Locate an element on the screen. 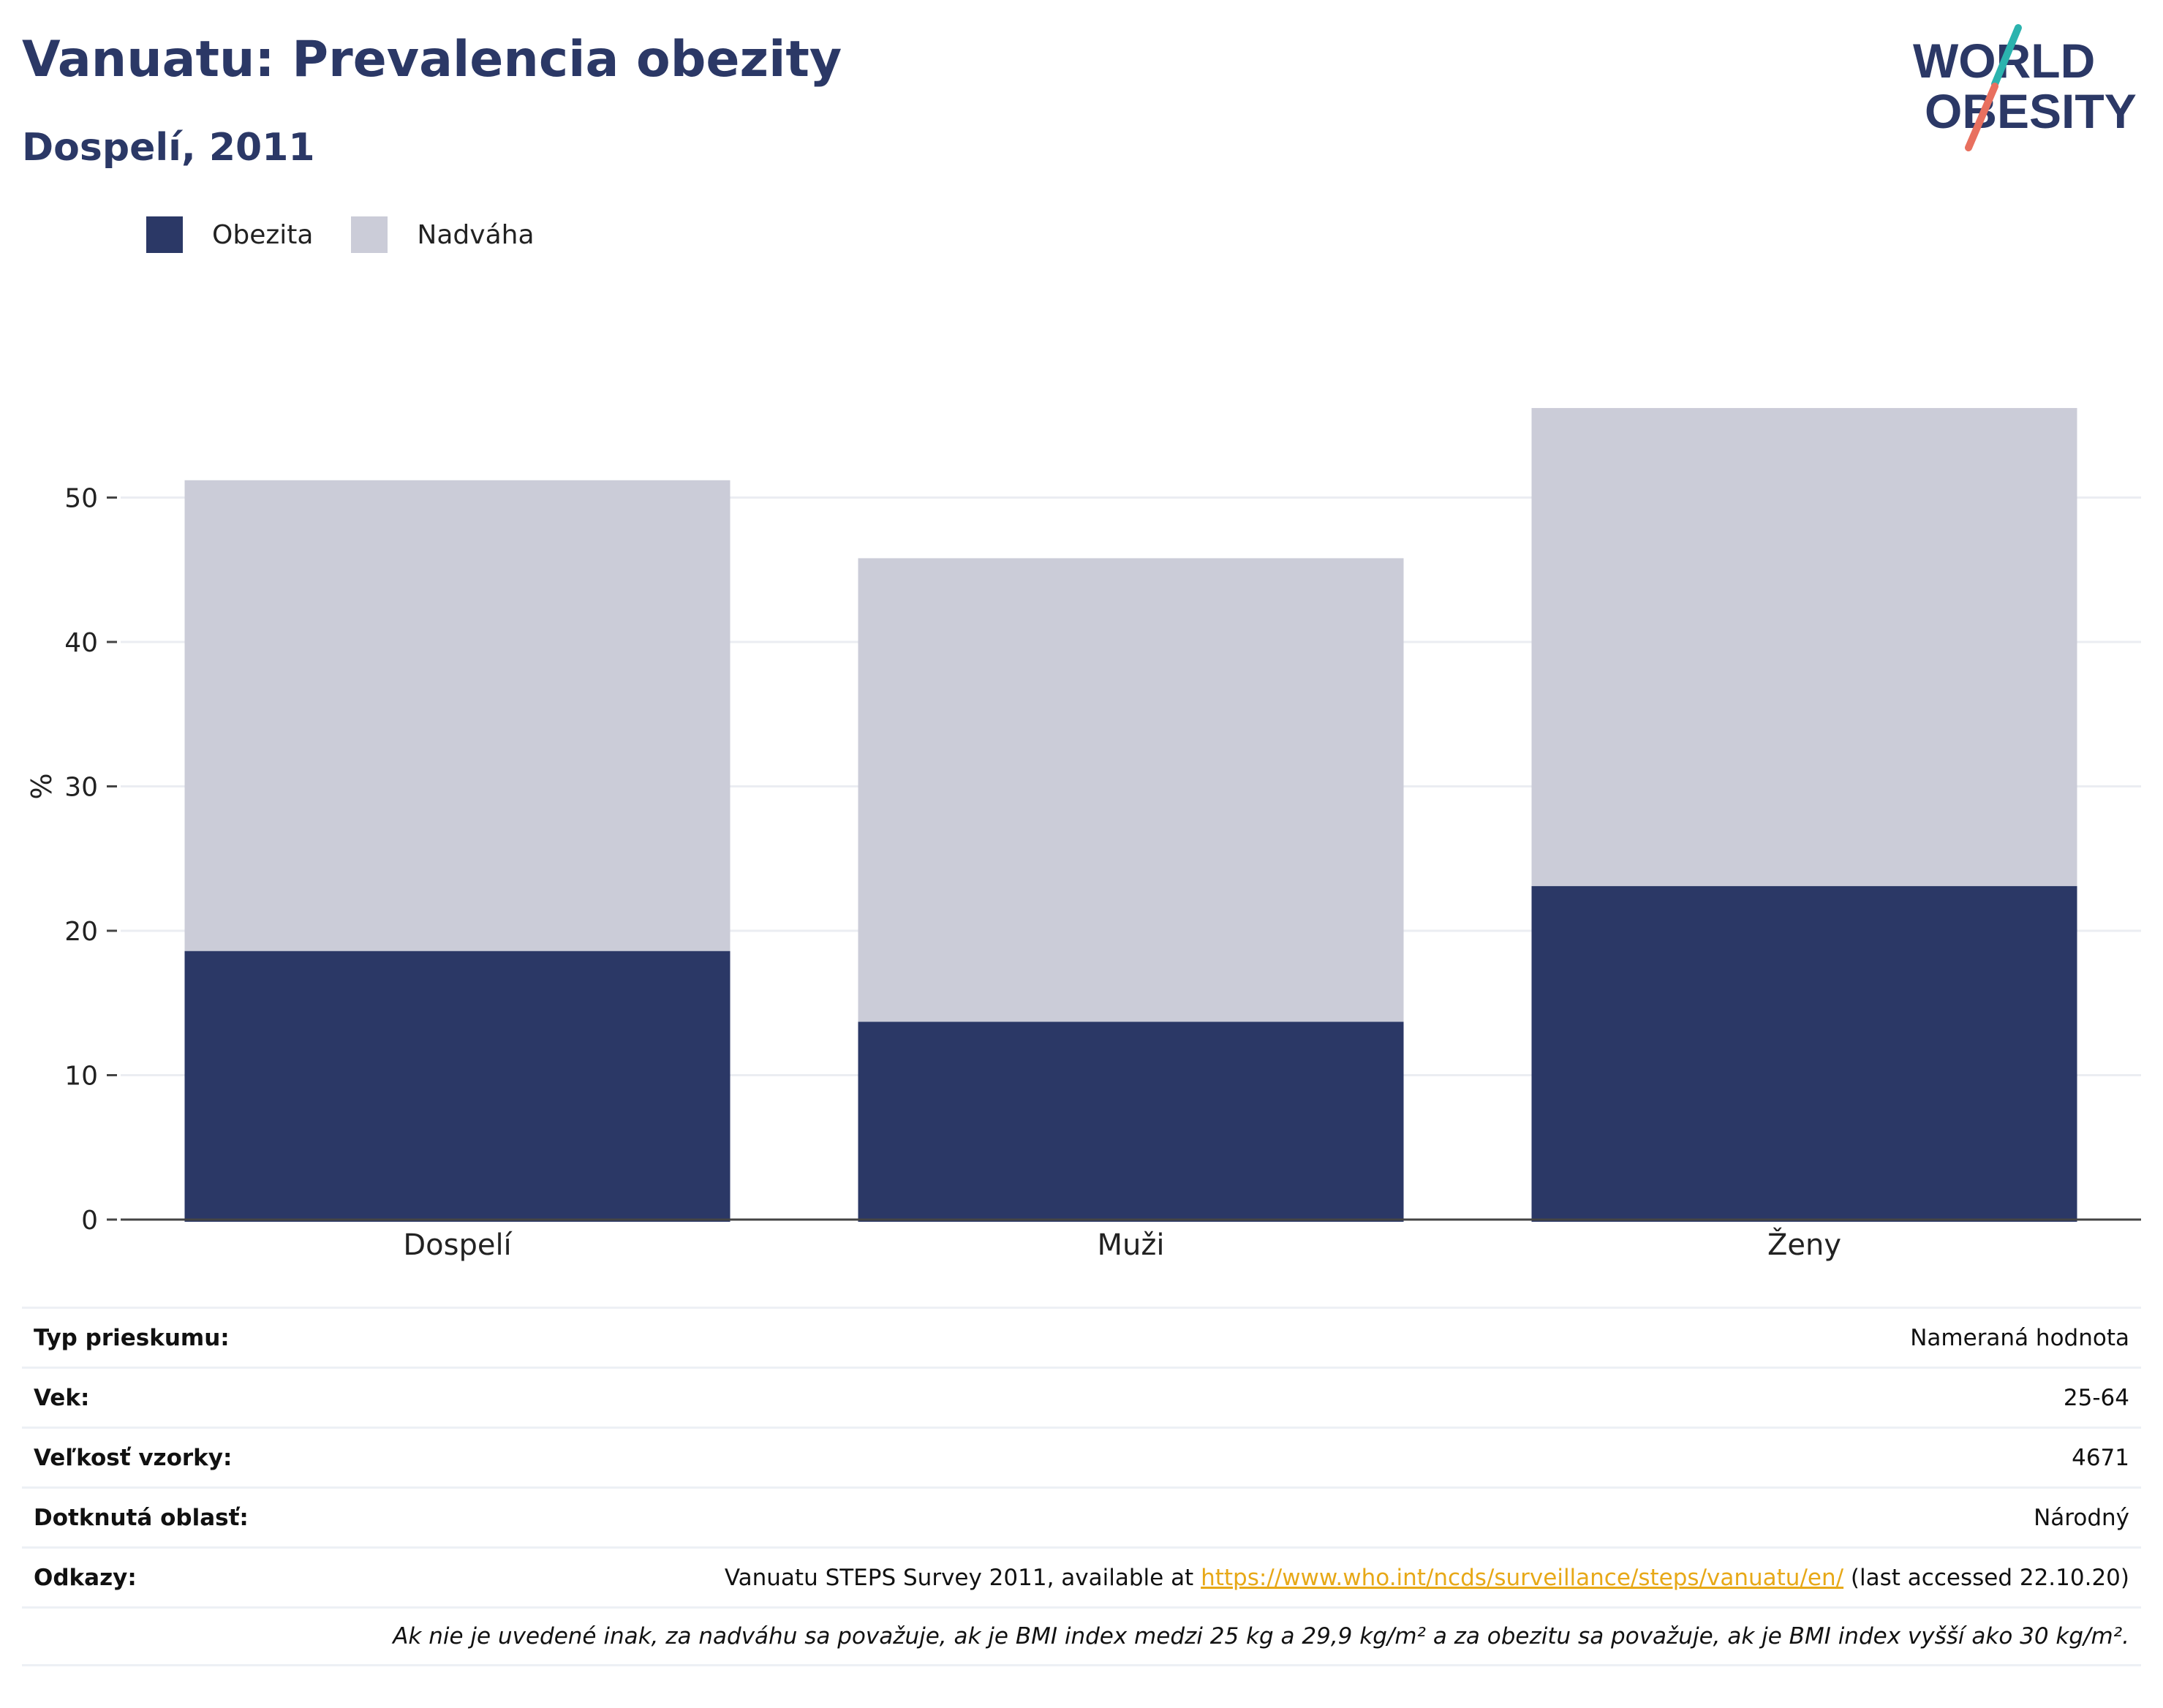 The image size is (2163, 1708). logo-slash-bottom is located at coordinates (1982, 117).